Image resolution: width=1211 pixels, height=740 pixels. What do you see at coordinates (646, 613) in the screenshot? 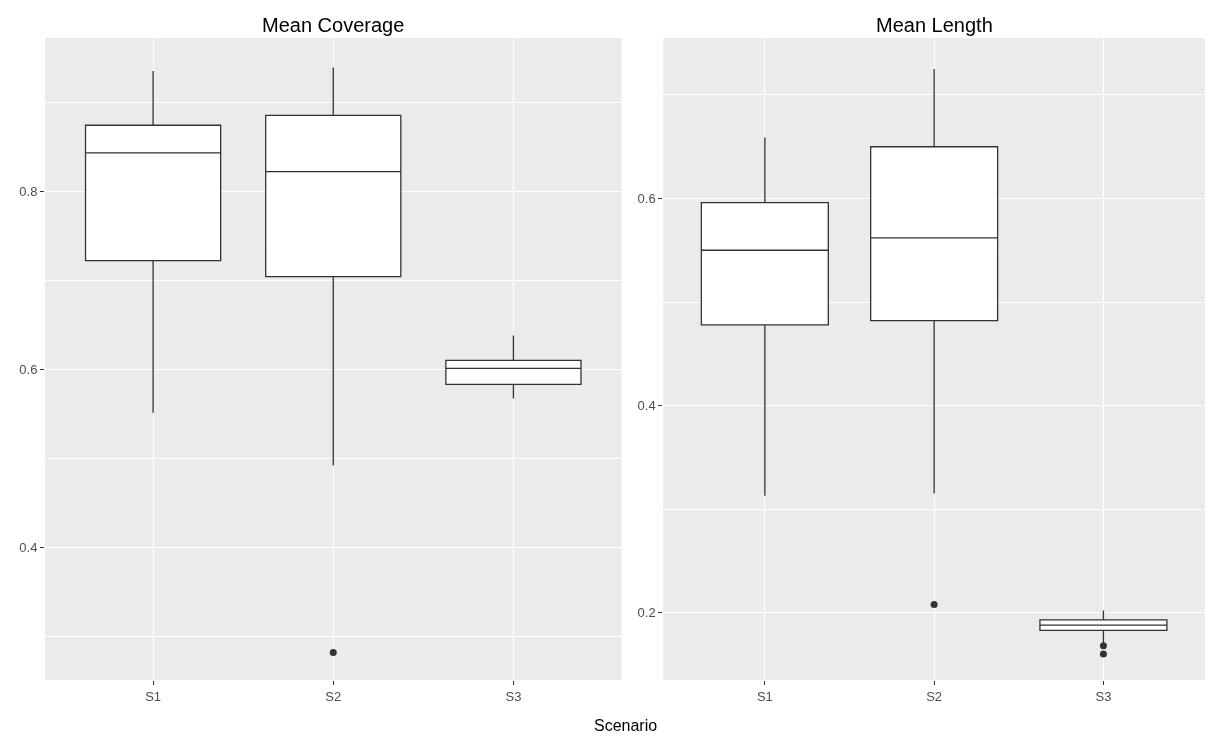
I see `y-tick-label: 0.2` at bounding box center [646, 613].